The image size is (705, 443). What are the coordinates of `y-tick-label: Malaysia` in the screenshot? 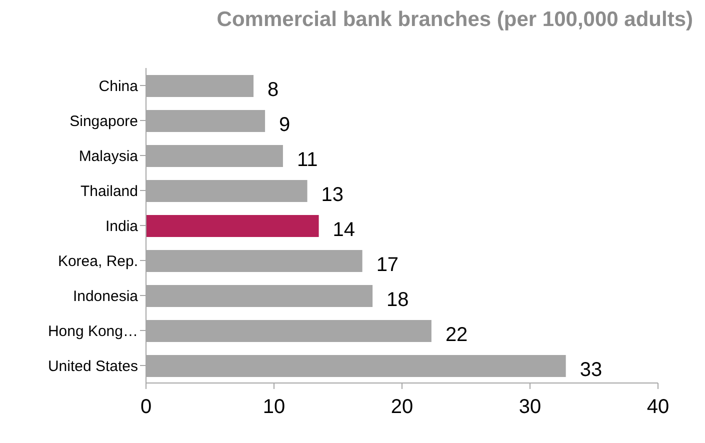 It's located at (108, 156).